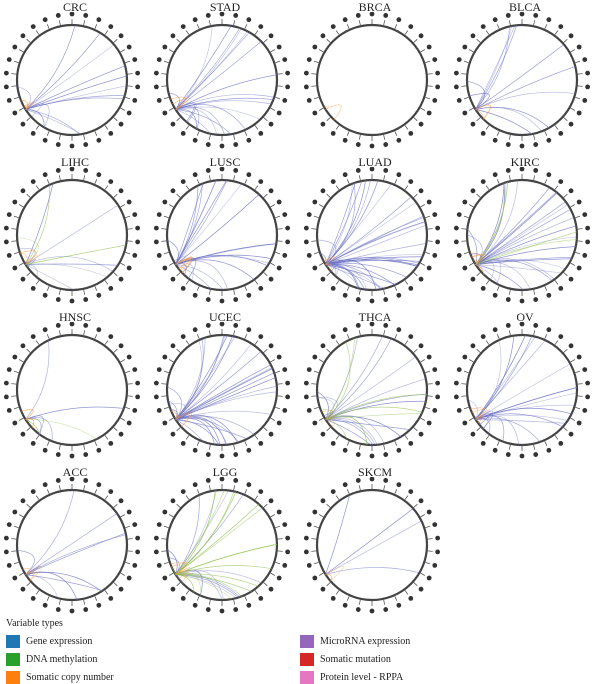 This screenshot has height=684, width=600. I want to click on circos-panel: HNSC, so click(75, 387).